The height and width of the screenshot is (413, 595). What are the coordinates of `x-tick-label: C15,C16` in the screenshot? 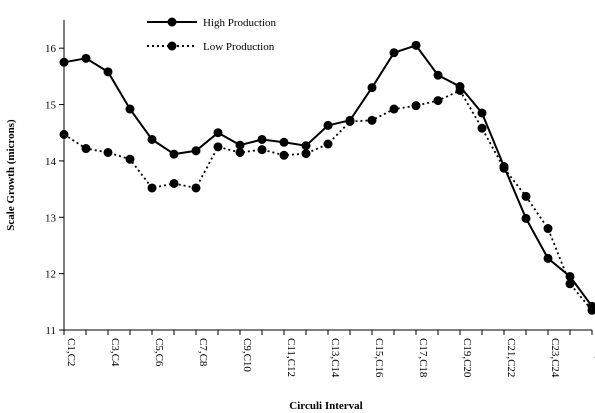 It's located at (379, 358).